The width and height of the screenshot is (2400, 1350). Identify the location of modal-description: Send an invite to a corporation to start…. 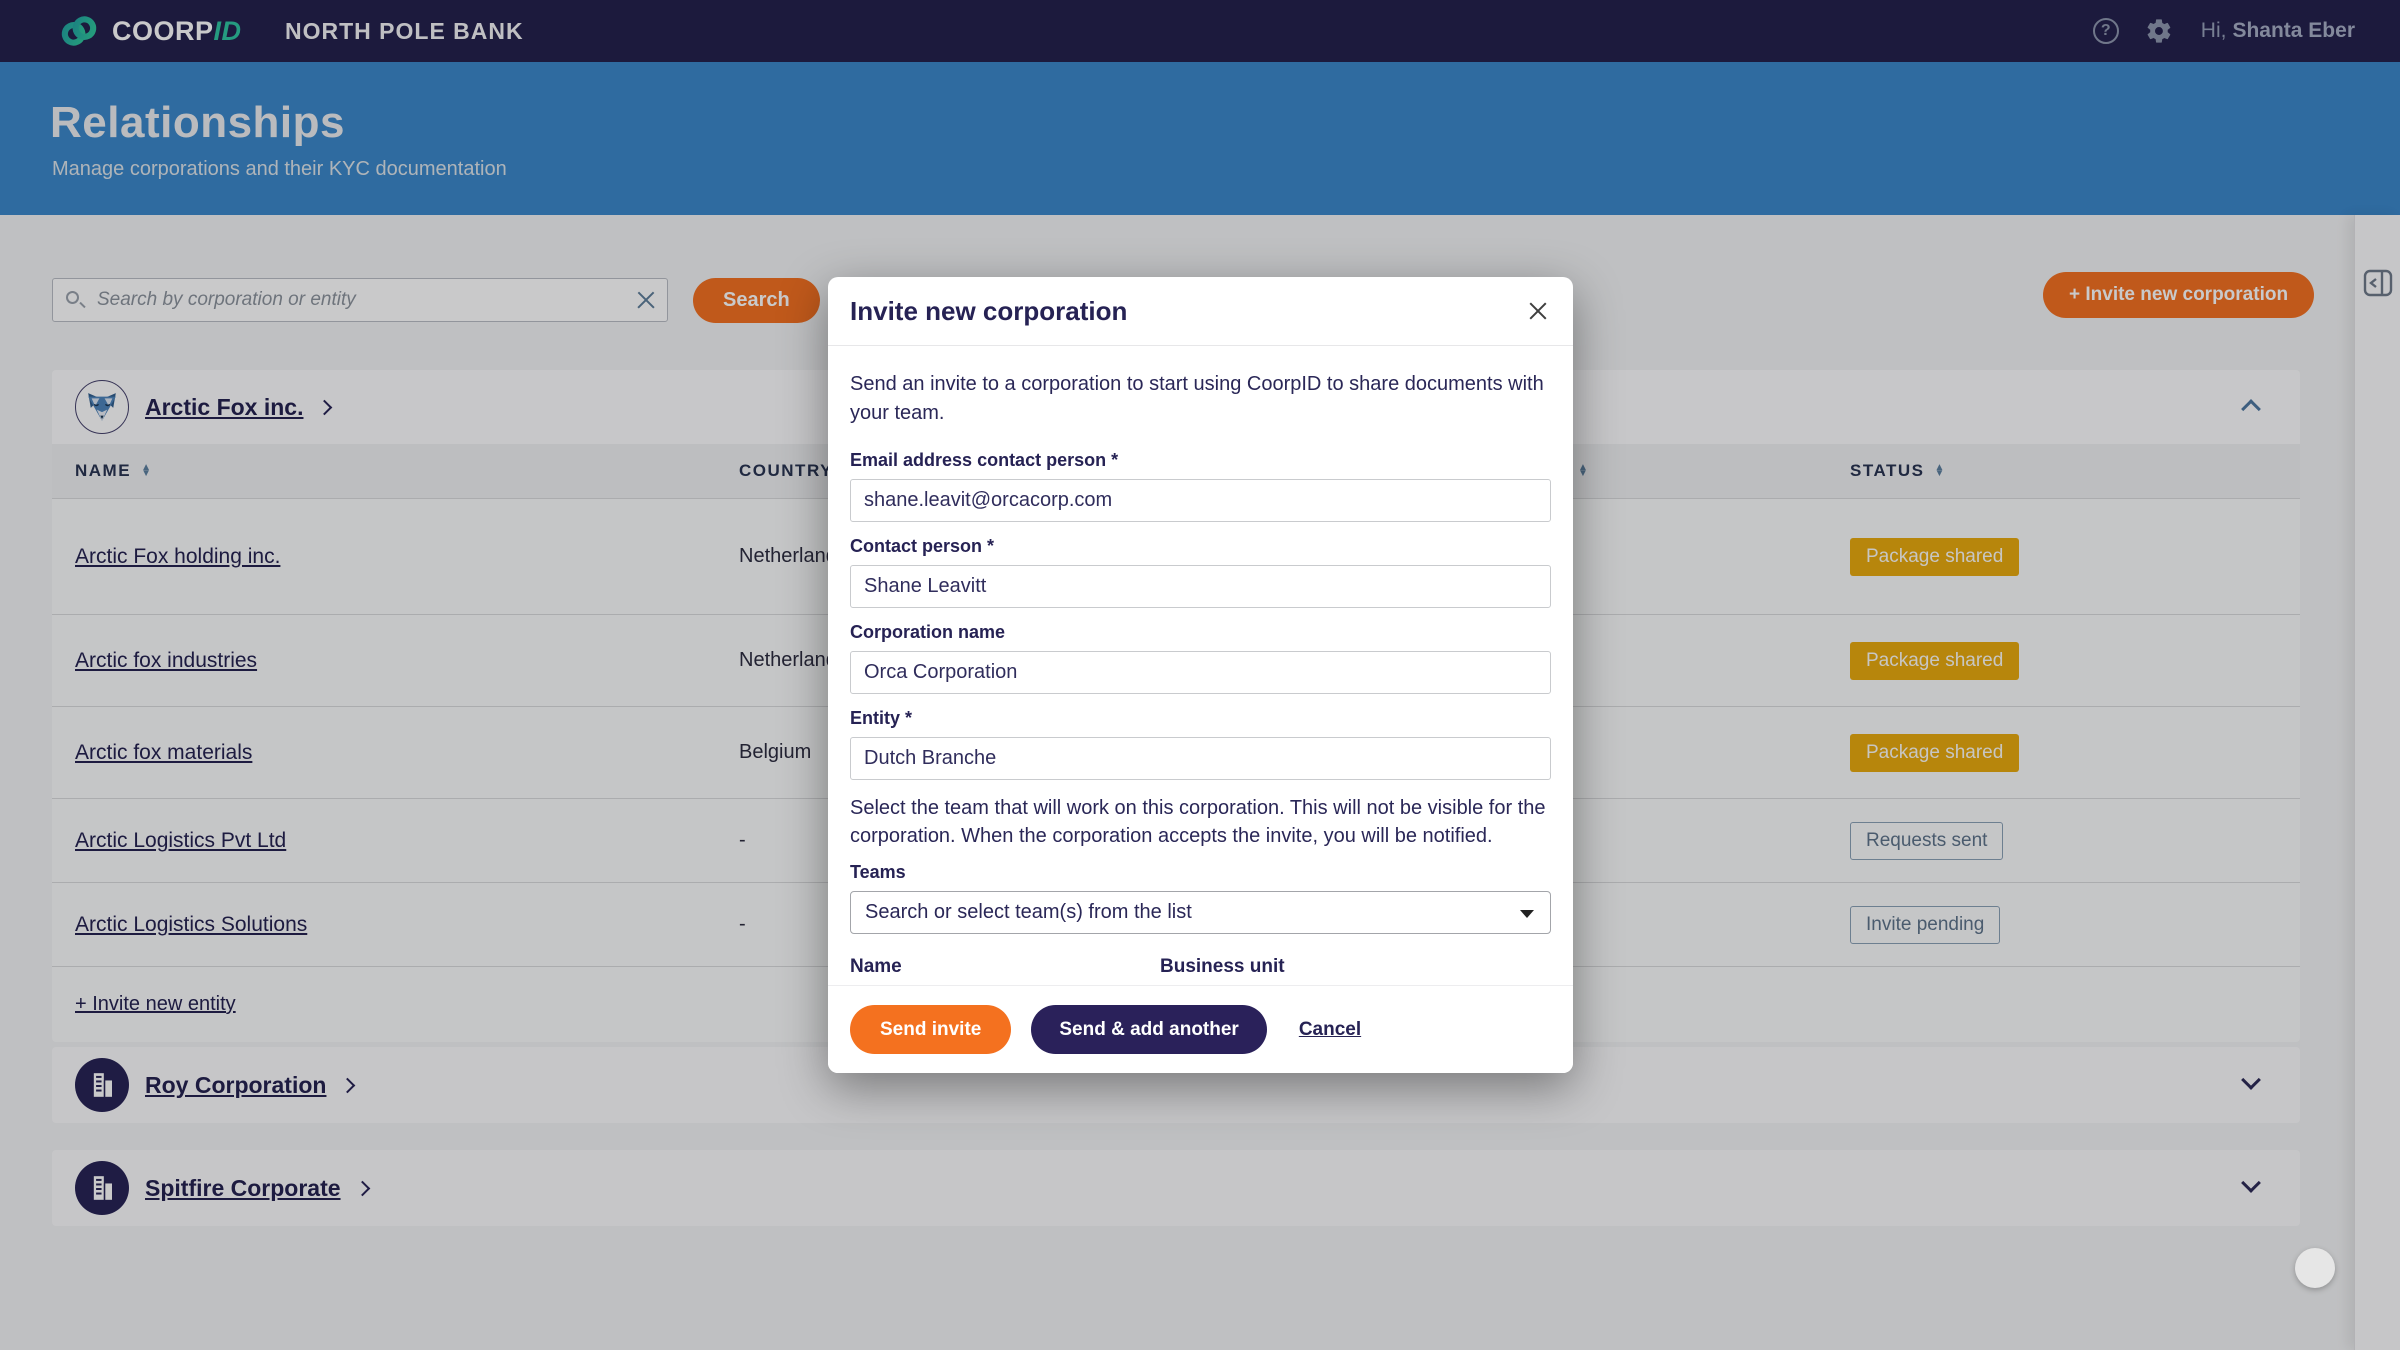
(1197, 398).